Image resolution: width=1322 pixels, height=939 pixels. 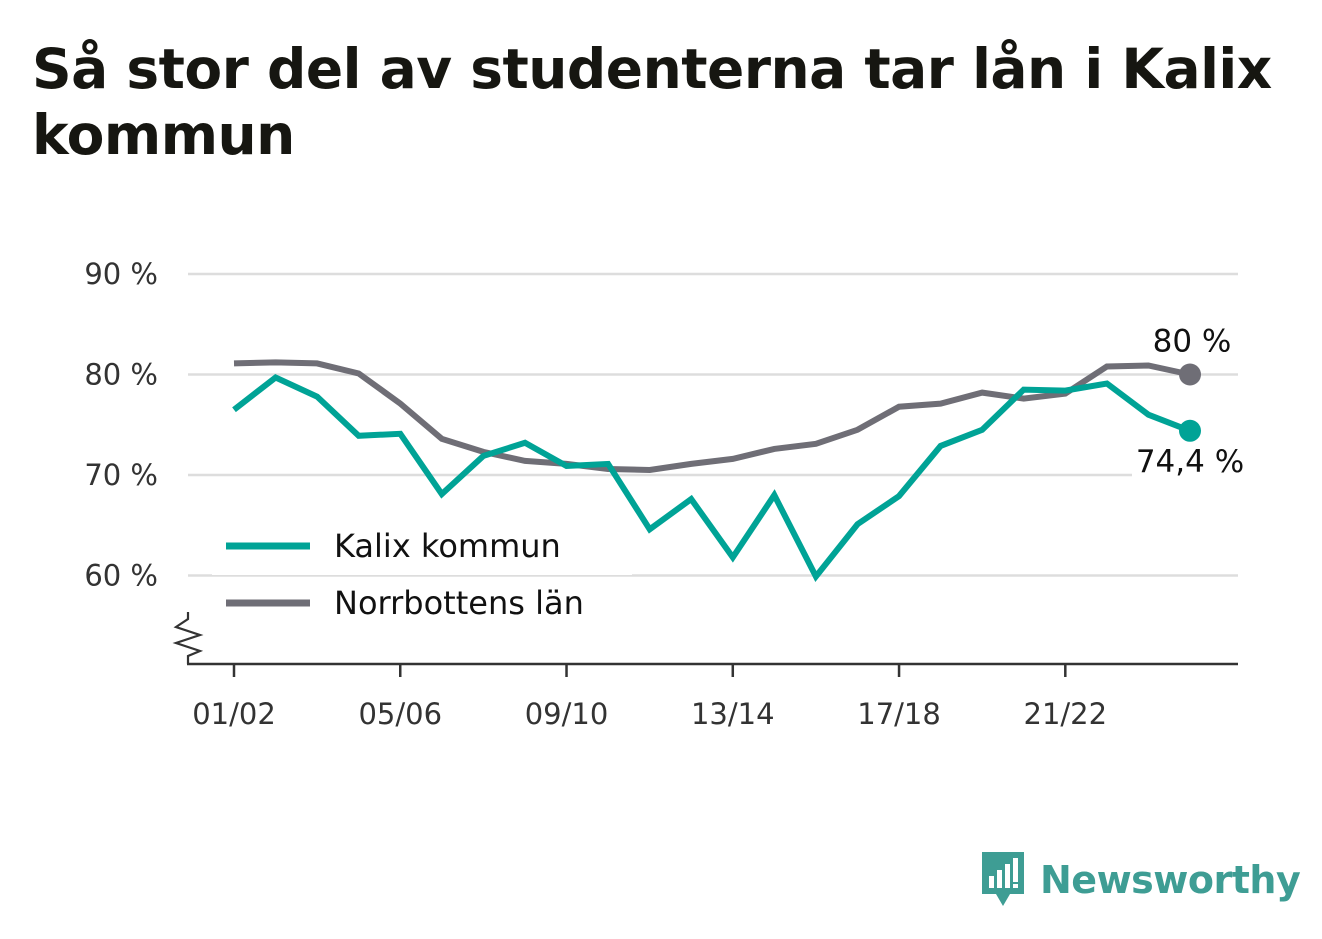 I want to click on end-label-kalix: 74,4 %, so click(x=1190, y=462).